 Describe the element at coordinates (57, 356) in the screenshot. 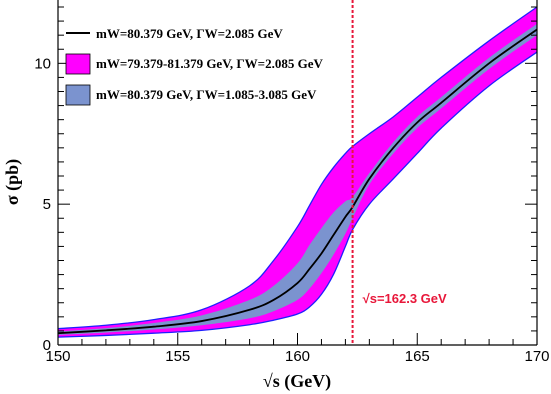

I see `x-tick-label: 150` at that location.